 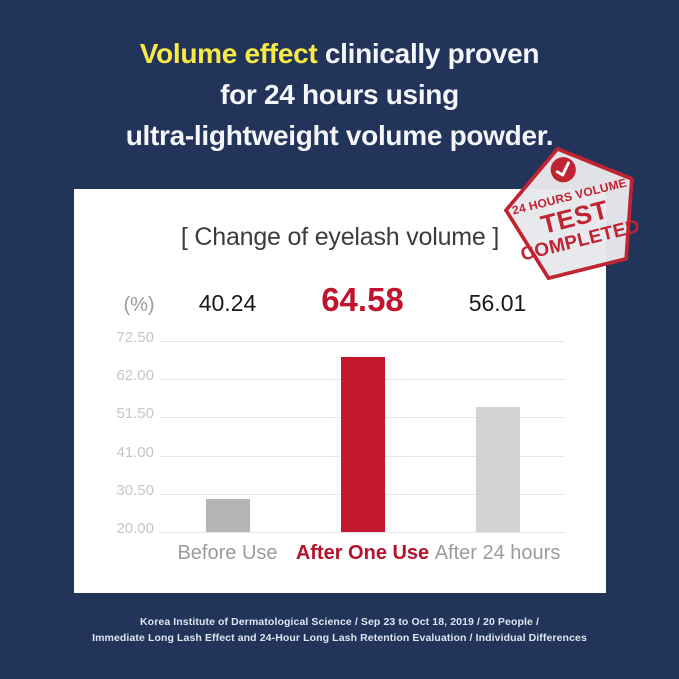 What do you see at coordinates (362, 553) in the screenshot?
I see `category-label-after-one-use: After One Use` at bounding box center [362, 553].